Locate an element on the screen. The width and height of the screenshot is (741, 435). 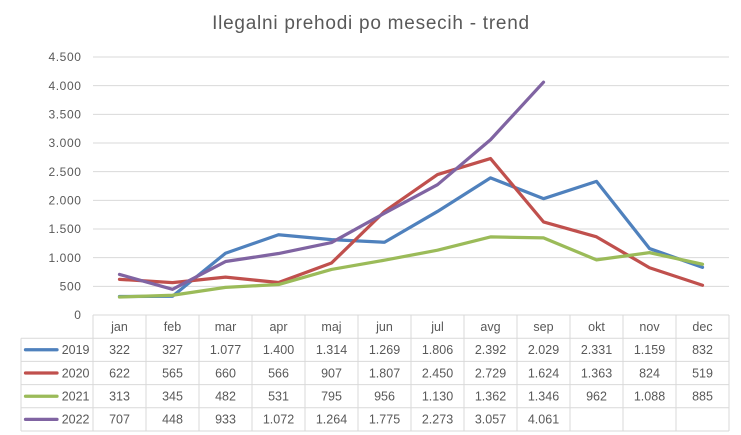
svg-text: 622 is located at coordinates (119, 373).